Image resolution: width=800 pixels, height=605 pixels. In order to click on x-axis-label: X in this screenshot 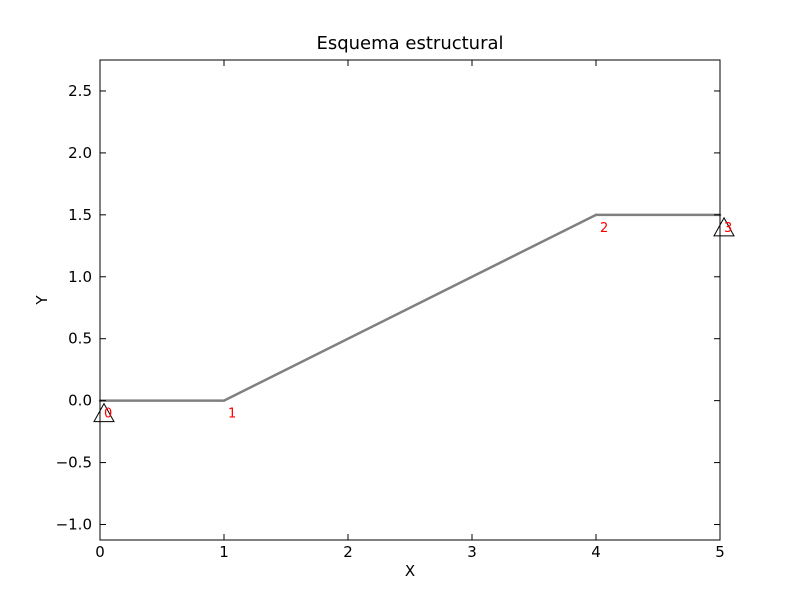, I will do `click(410, 571)`.